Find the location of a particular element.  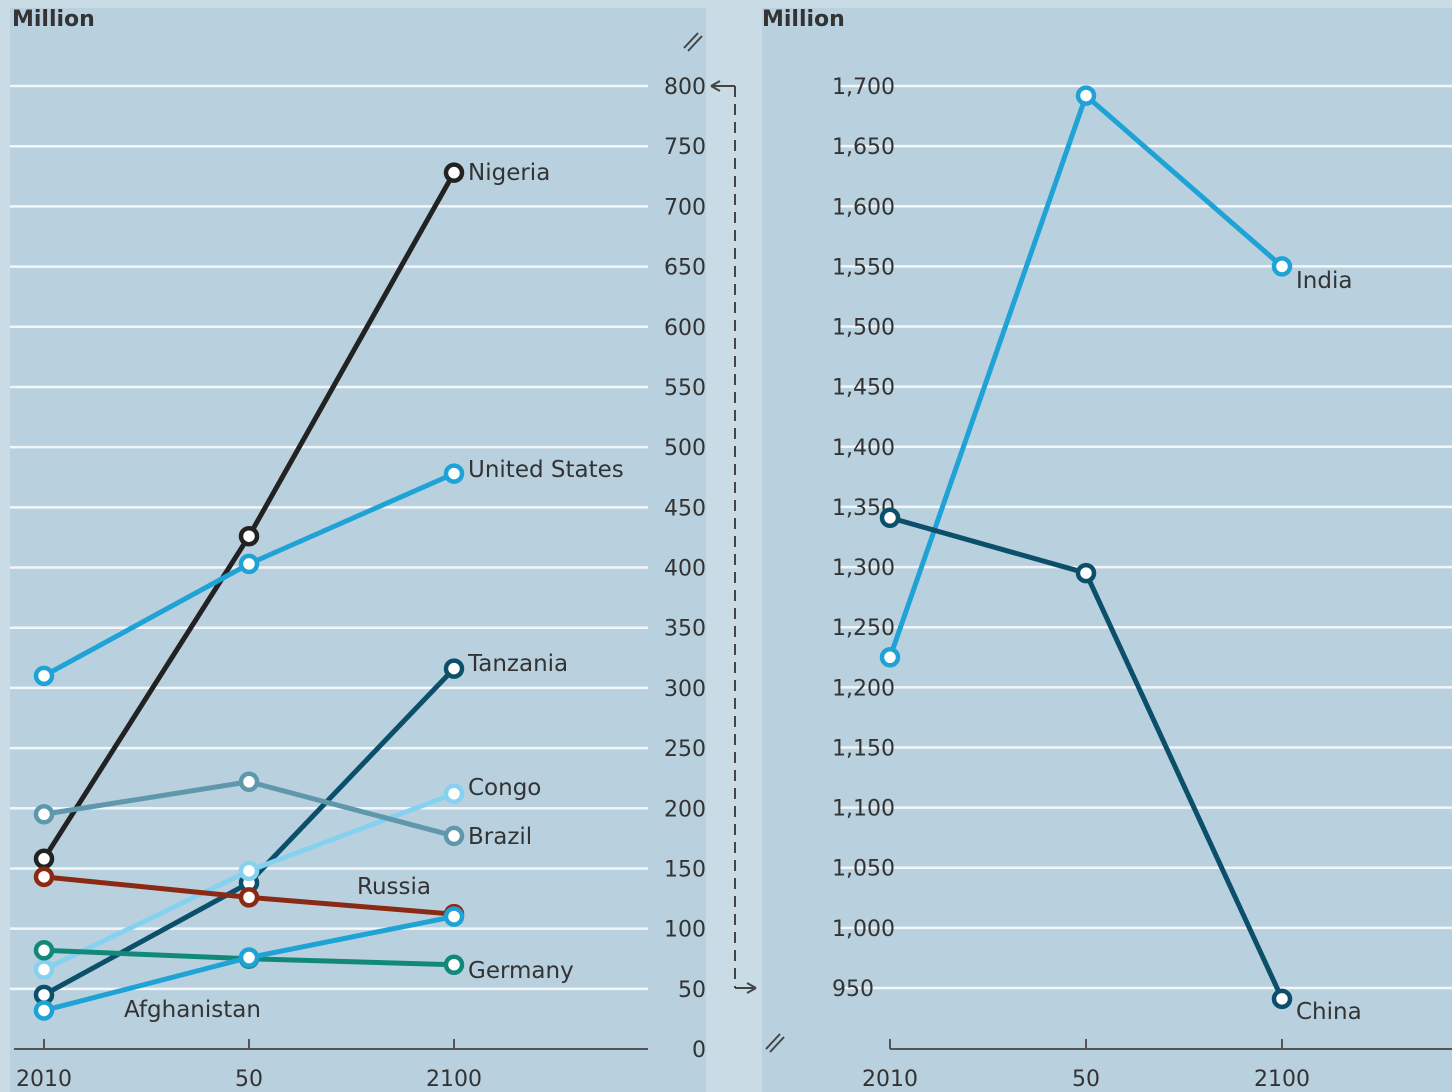

left-x-tick-label: 2100 is located at coordinates (454, 1079).